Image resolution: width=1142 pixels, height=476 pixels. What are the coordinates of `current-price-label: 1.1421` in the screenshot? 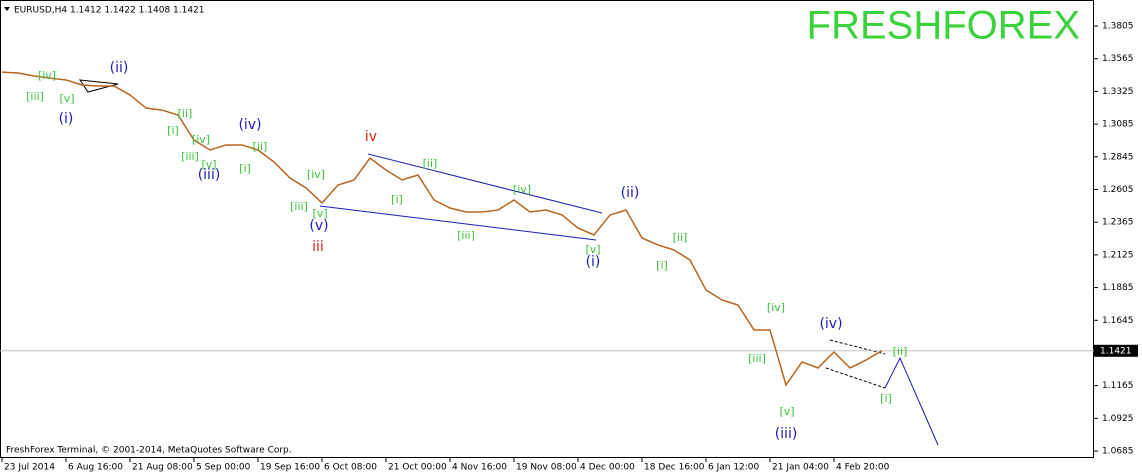 It's located at (1116, 351).